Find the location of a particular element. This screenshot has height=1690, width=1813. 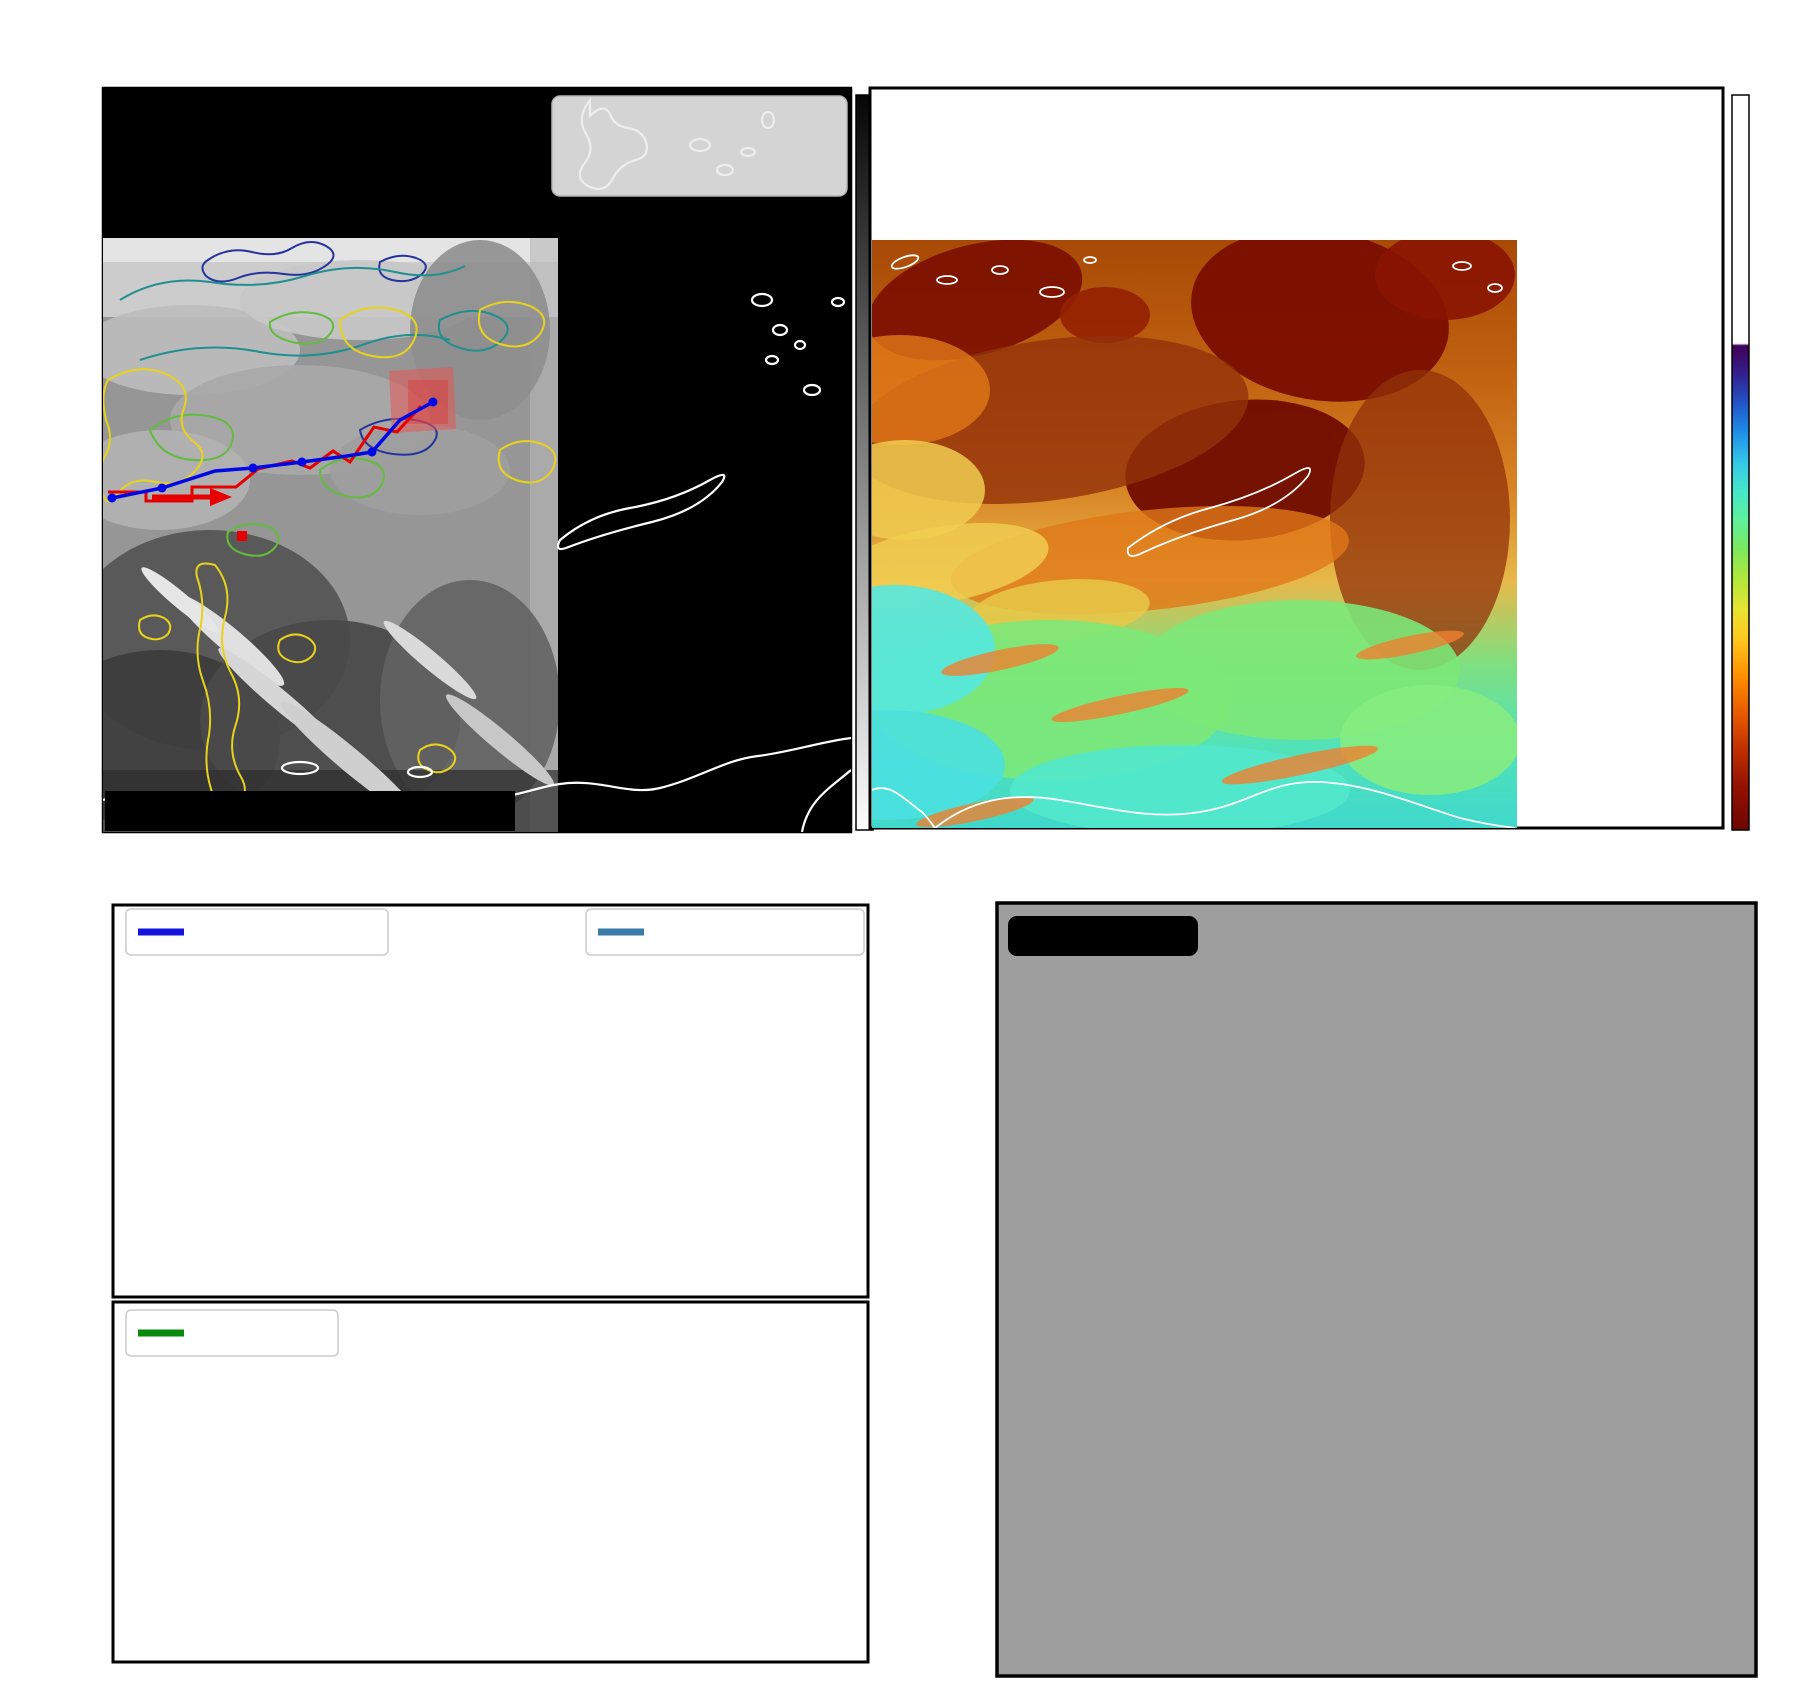

awv-coastlines is located at coordinates (1194, 541).